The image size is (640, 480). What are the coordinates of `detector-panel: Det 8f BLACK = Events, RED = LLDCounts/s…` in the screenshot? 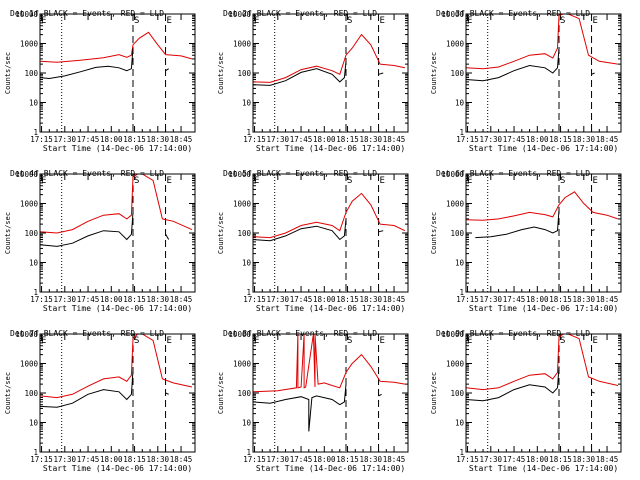 It's located at (313, 401).